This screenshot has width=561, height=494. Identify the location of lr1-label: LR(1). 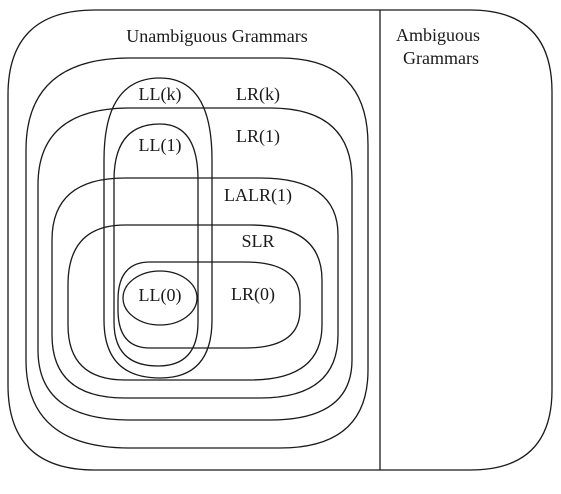
(258, 136).